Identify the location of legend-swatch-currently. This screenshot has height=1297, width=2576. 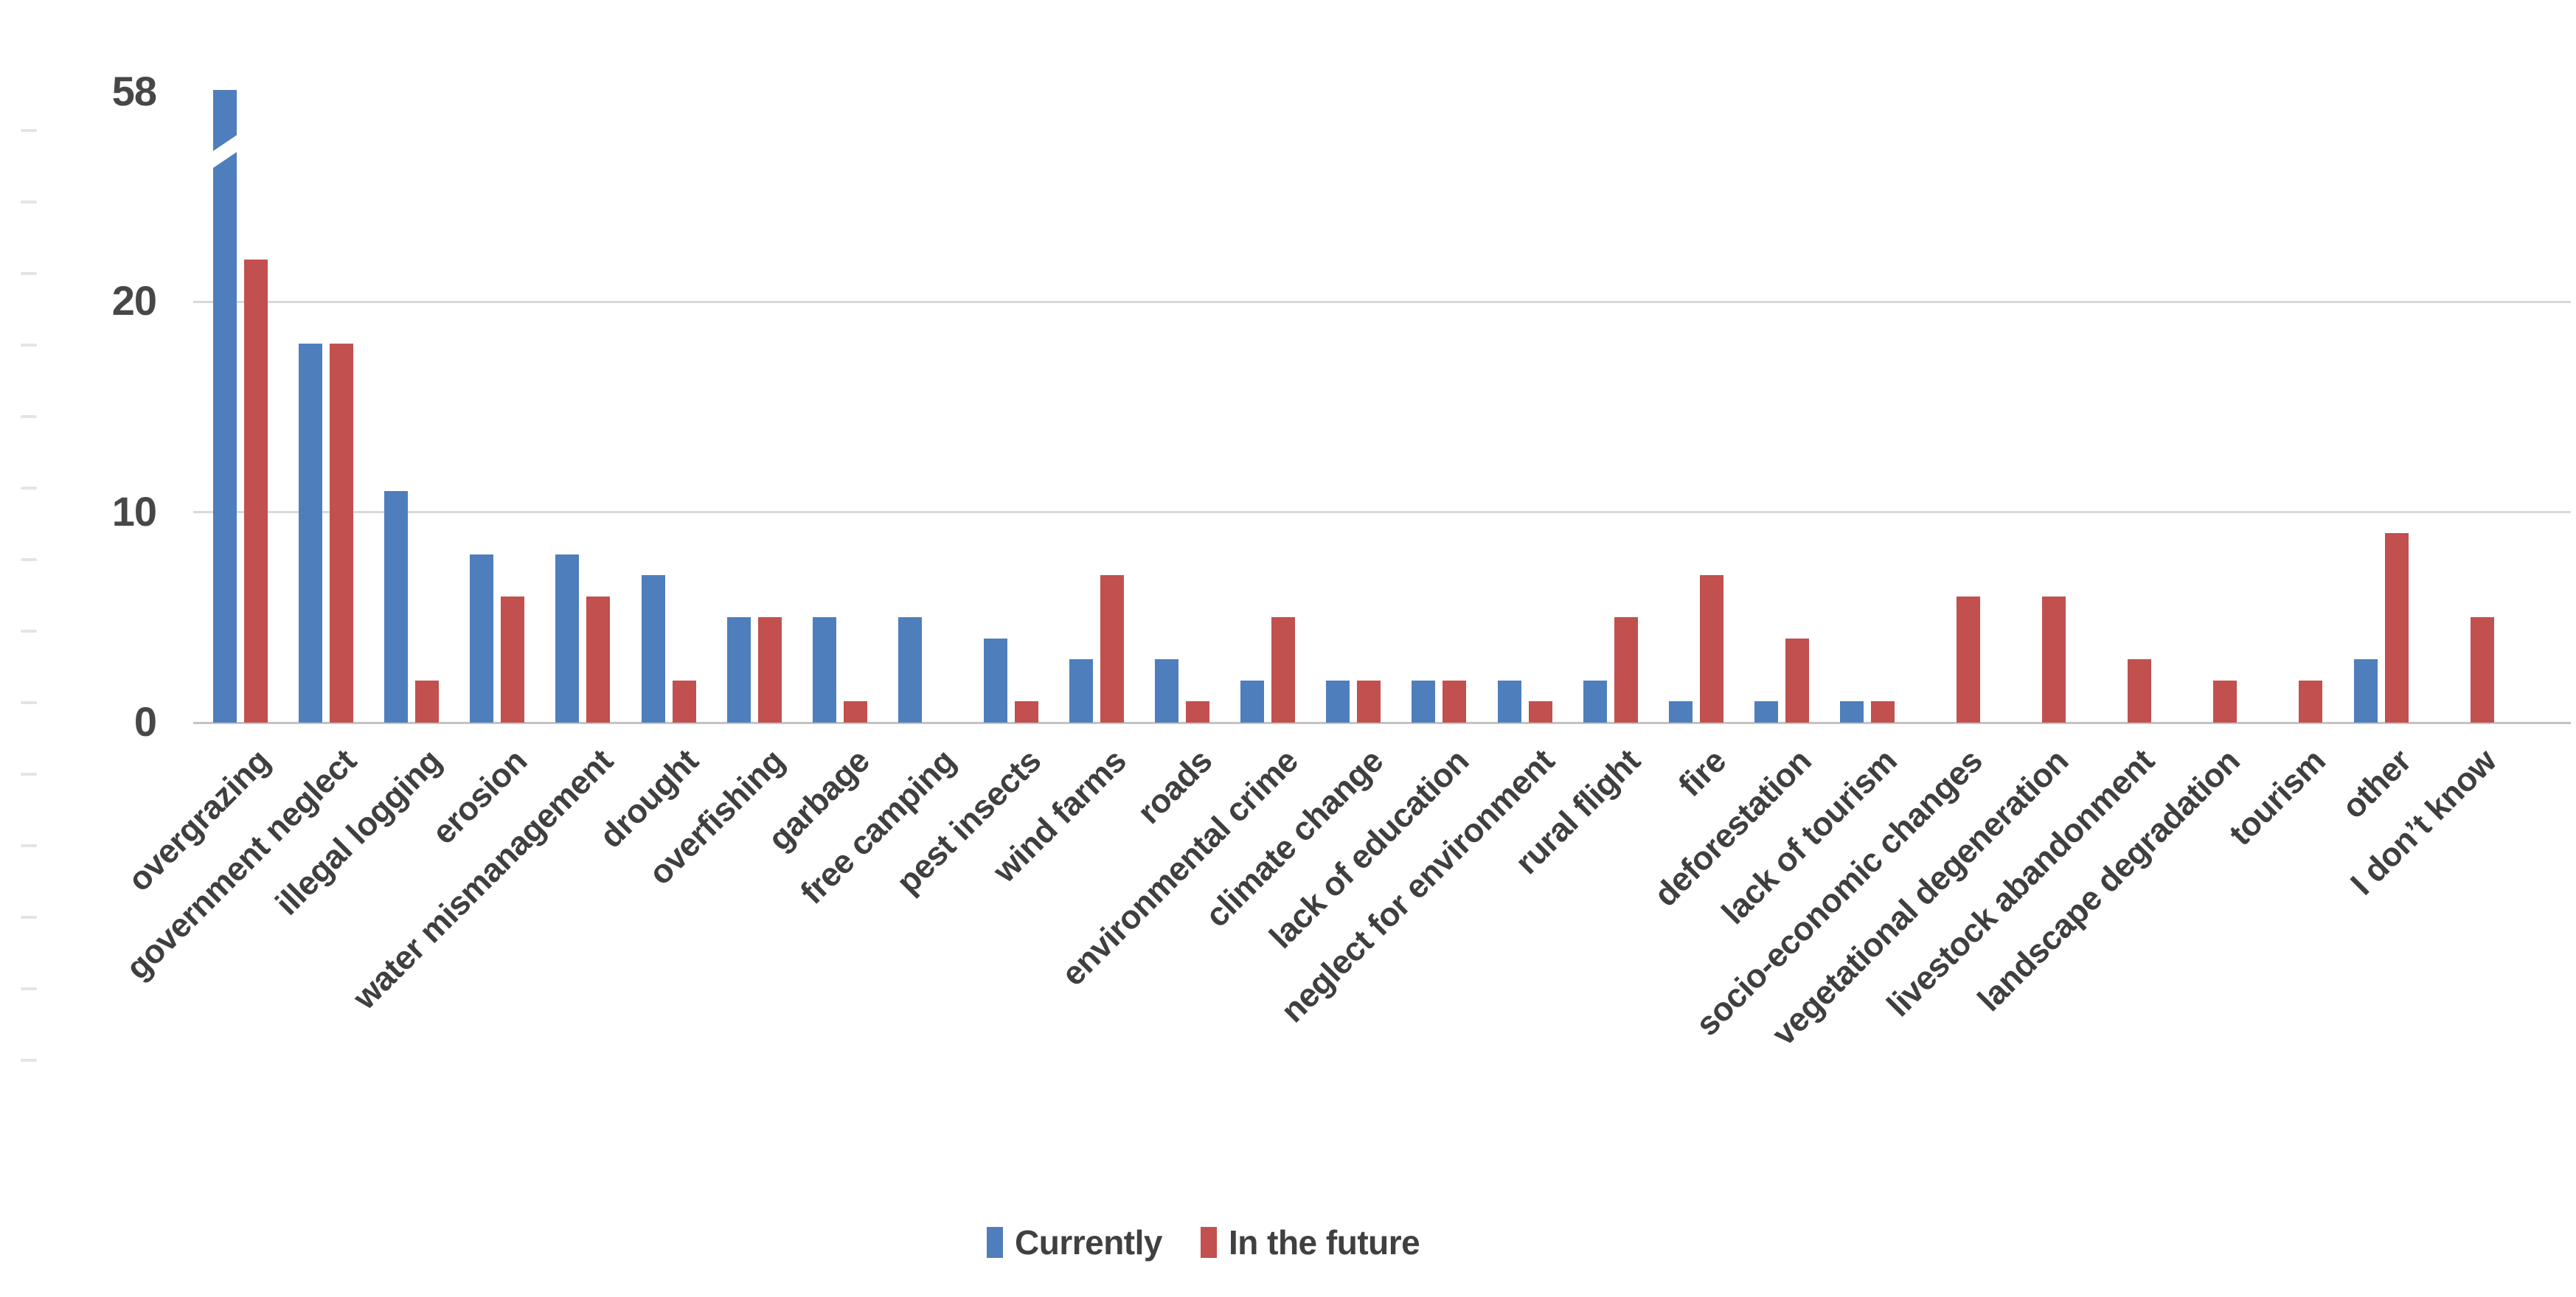
(995, 1242).